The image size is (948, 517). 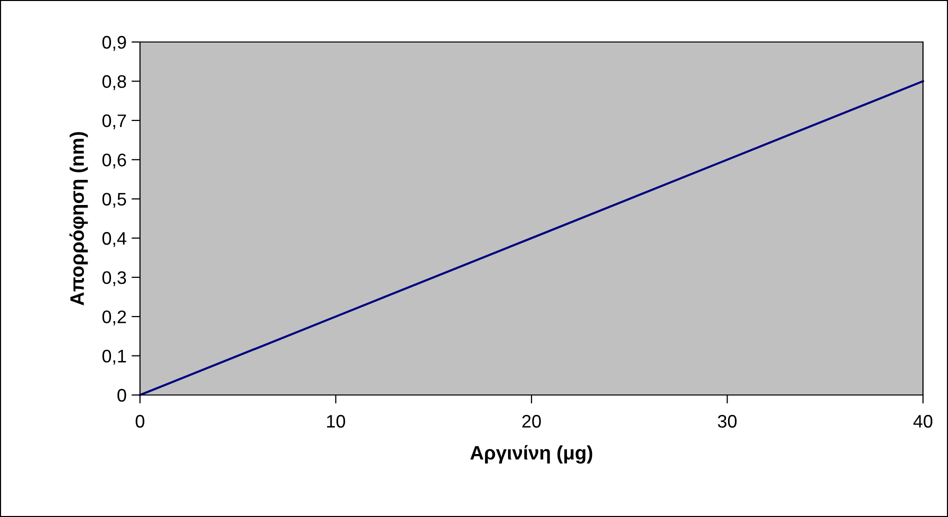 What do you see at coordinates (114, 161) in the screenshot?
I see `y-tick-label: 0,6` at bounding box center [114, 161].